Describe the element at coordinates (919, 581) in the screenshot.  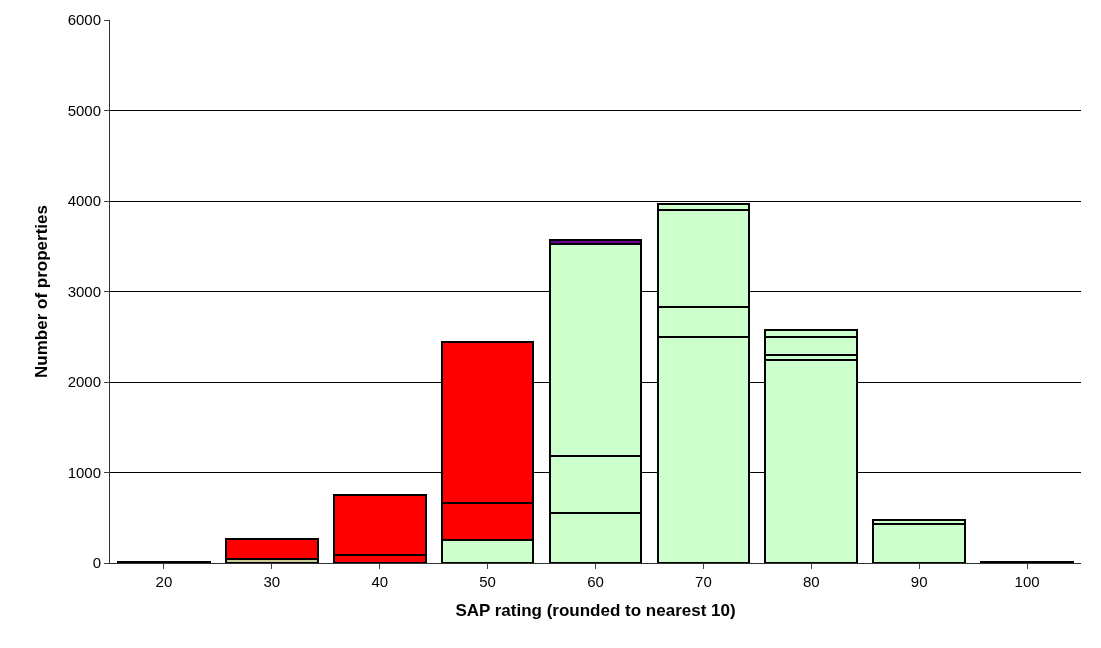
I see `x-tick-label: 90` at that location.